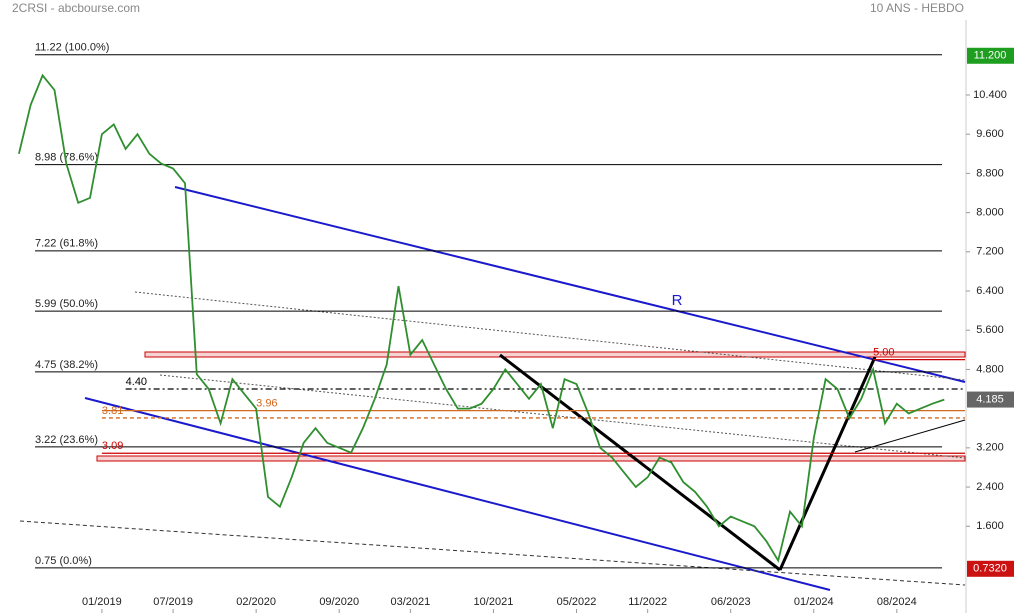 Image resolution: width=1014 pixels, height=613 pixels. I want to click on price-level-label: 5.00, so click(883, 353).